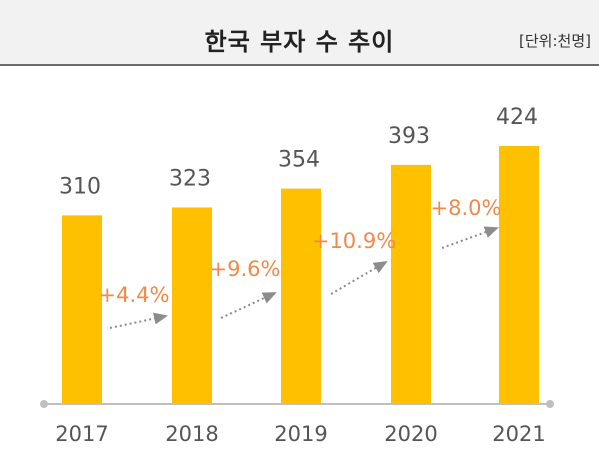 The image size is (599, 462). I want to click on value-label-2020: 393, so click(409, 136).